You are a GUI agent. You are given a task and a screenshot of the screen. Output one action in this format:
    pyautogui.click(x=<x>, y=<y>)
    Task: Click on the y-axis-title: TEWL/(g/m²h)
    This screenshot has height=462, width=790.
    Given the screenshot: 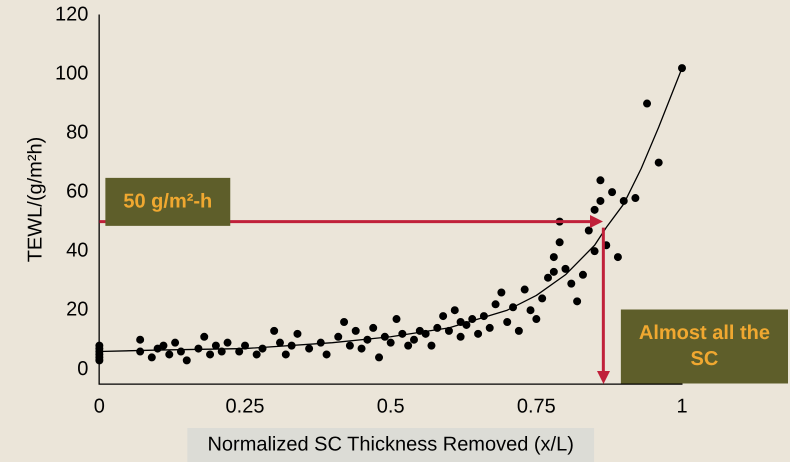 What is the action you would take?
    pyautogui.click(x=35, y=199)
    